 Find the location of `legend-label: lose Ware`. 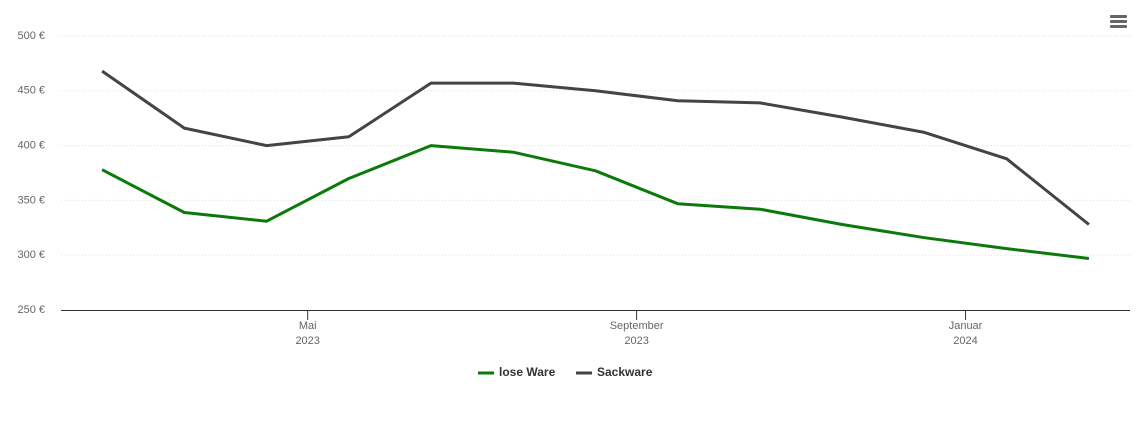

legend-label: lose Ware is located at coordinates (527, 372).